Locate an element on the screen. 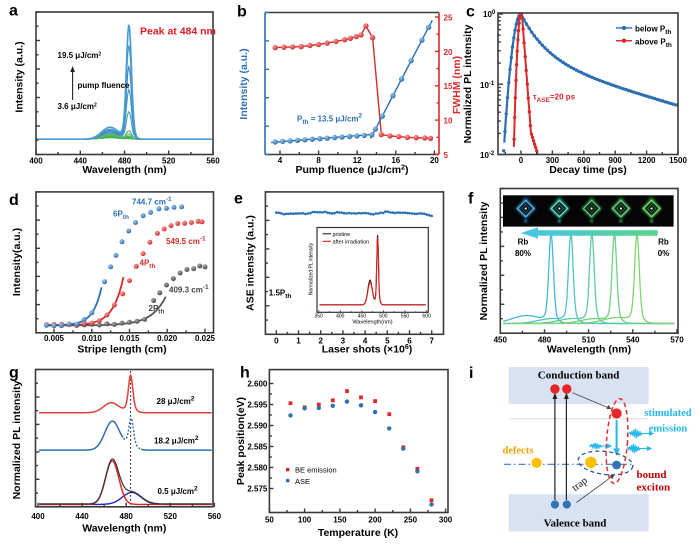 Image resolution: width=700 pixels, height=550 pixels. svg-text: 2.595 is located at coordinates (257, 404).